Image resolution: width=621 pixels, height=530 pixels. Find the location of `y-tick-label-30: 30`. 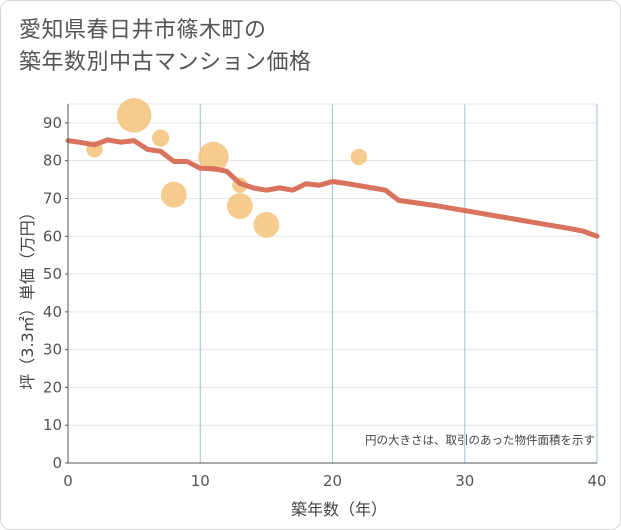

y-tick-label-30: 30 is located at coordinates (52, 350).